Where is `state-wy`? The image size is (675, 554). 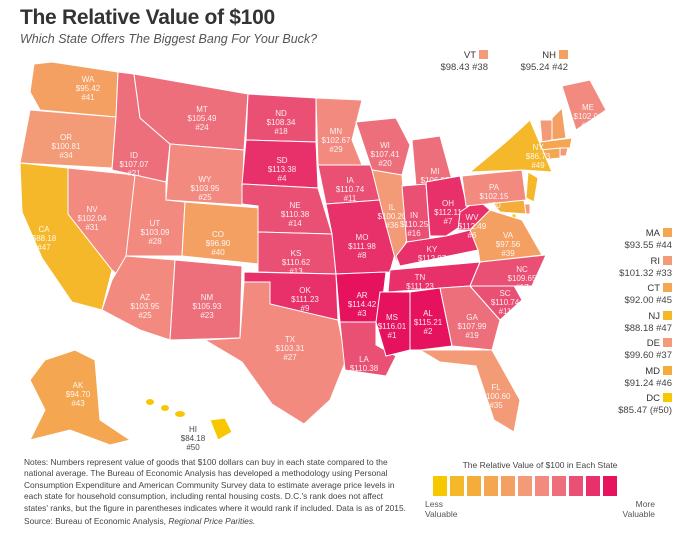 state-wy is located at coordinates (205, 174).